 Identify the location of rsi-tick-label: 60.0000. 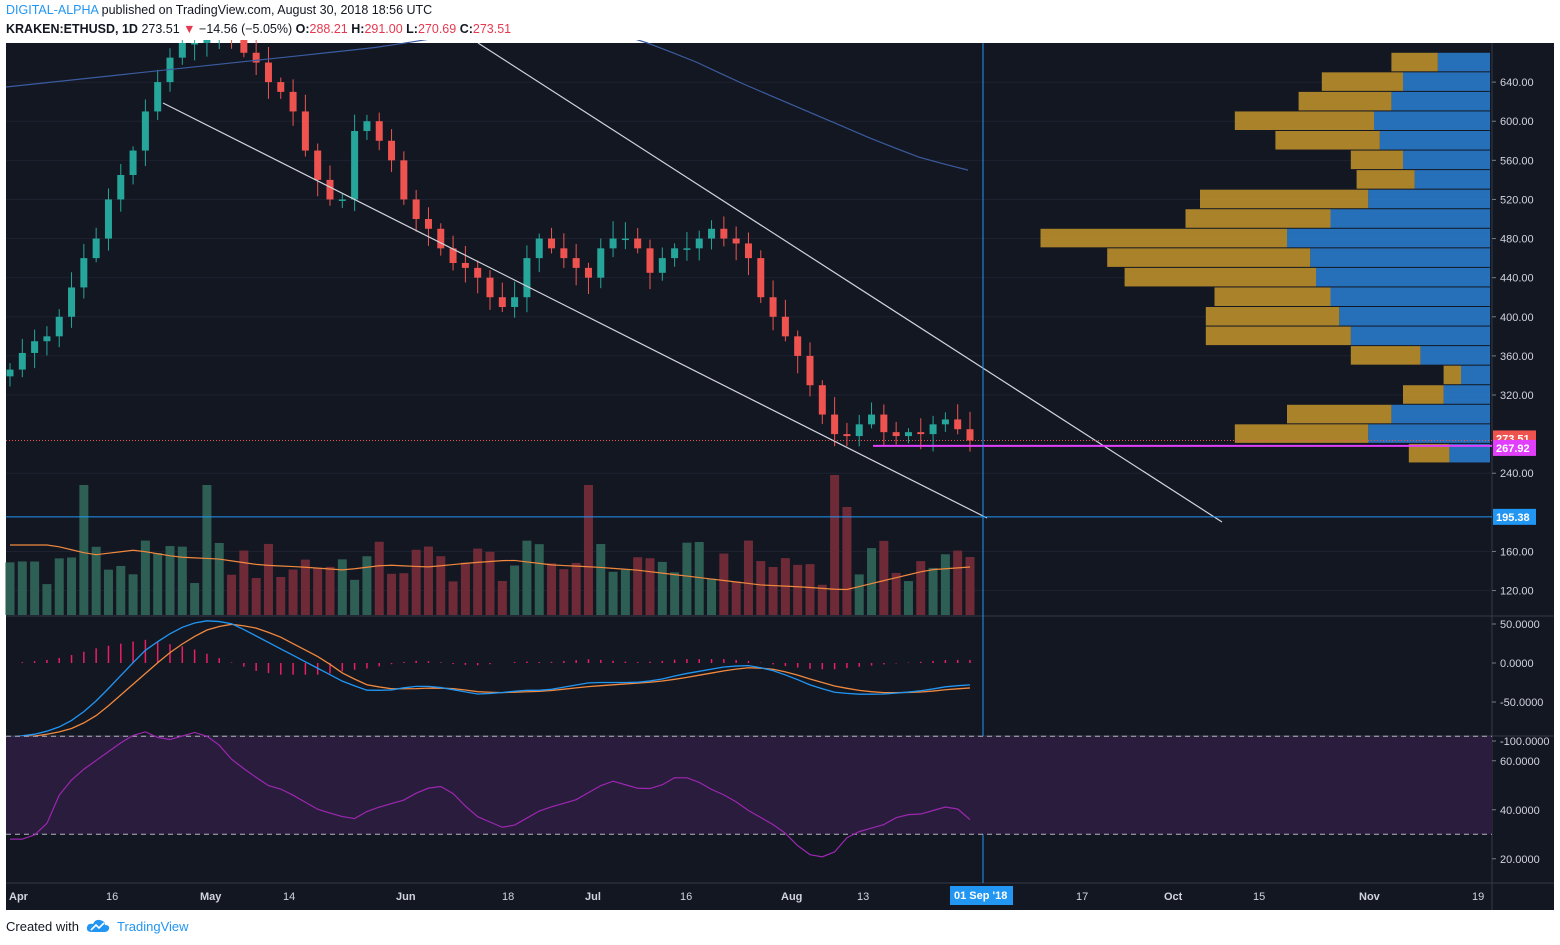
(1520, 762).